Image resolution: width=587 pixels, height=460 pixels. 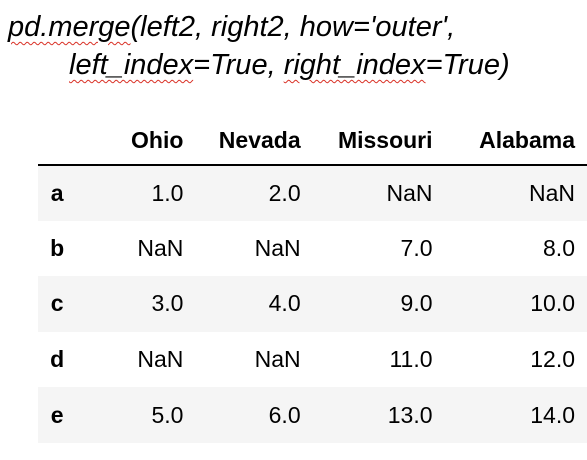 What do you see at coordinates (552, 303) in the screenshot?
I see `table-cell: 10.0` at bounding box center [552, 303].